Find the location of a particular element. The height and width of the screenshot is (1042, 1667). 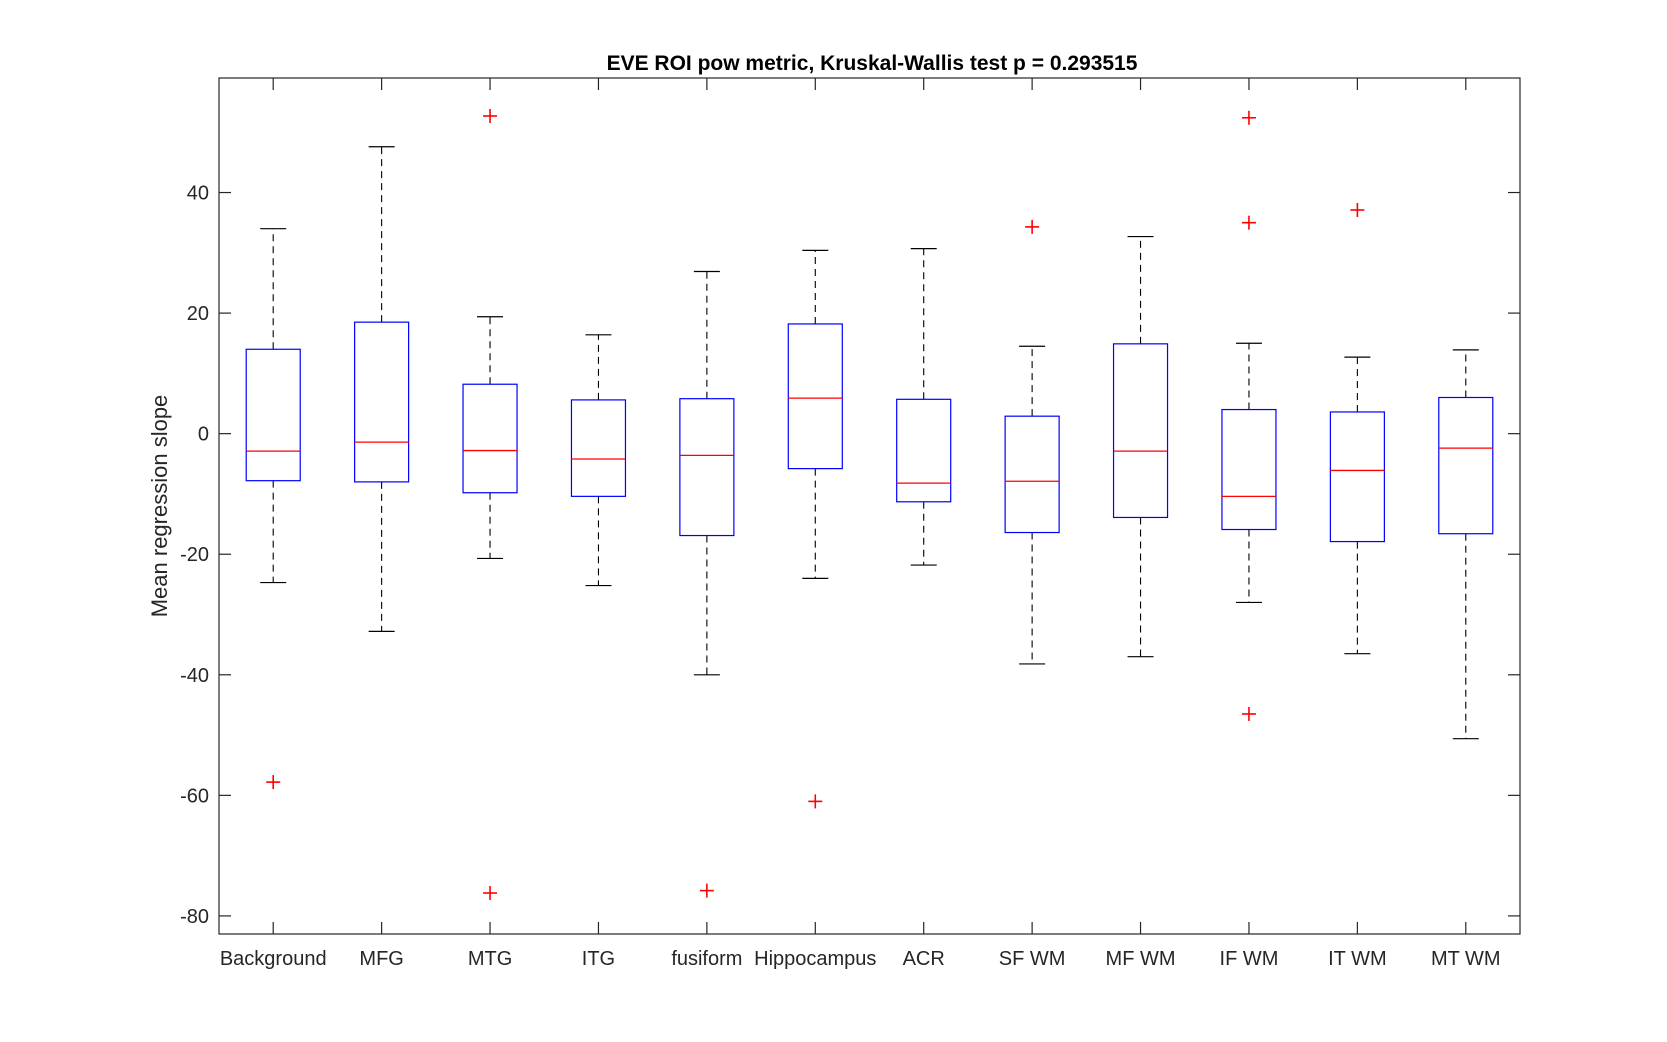

x-tick-label: Background is located at coordinates (273, 959).